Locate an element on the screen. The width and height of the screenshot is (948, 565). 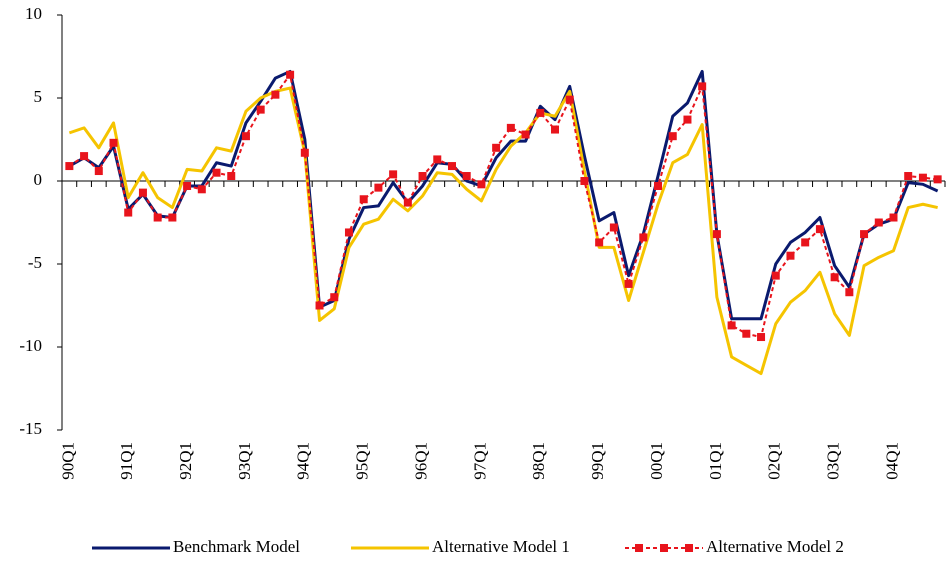
x-tick-label: 98Q1 is located at coordinates (538, 461).